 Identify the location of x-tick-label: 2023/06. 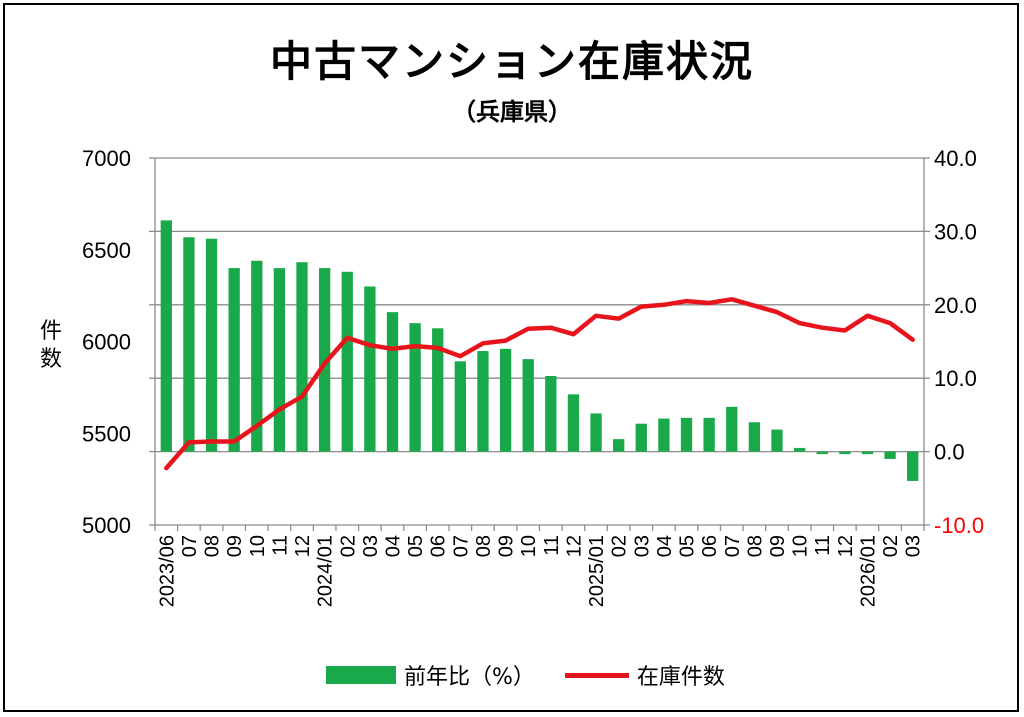
(167, 571).